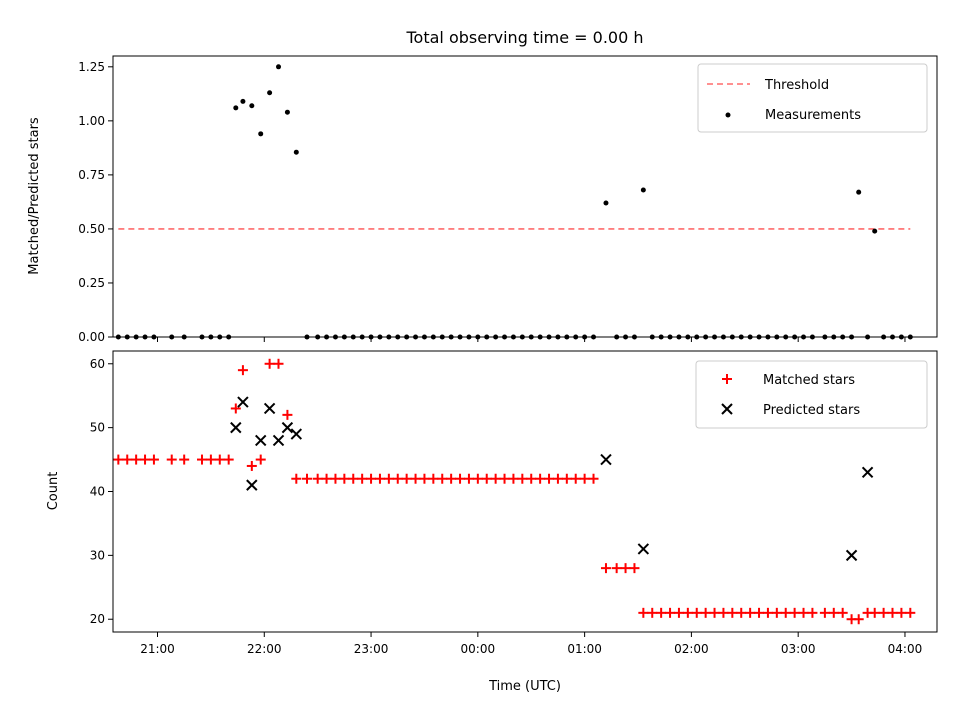 The height and width of the screenshot is (720, 960). What do you see at coordinates (727, 409) in the screenshot?
I see `legend-predicted-swatch` at bounding box center [727, 409].